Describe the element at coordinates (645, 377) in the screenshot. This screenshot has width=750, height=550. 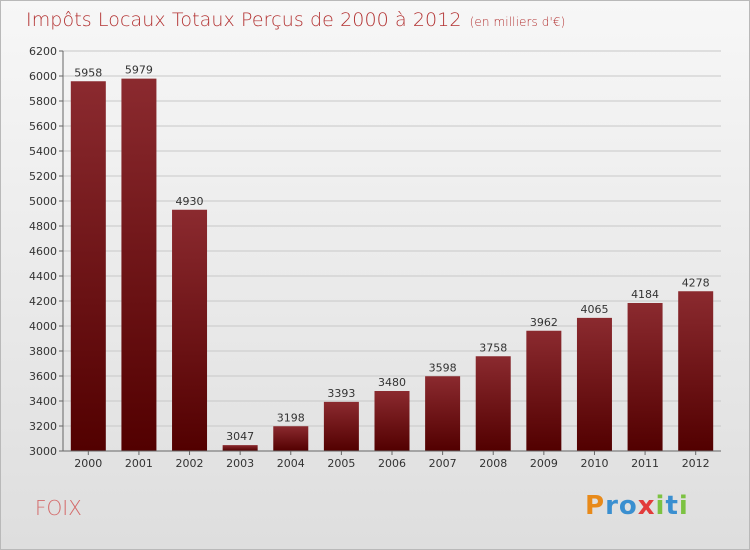
I see `bar-2011` at that location.